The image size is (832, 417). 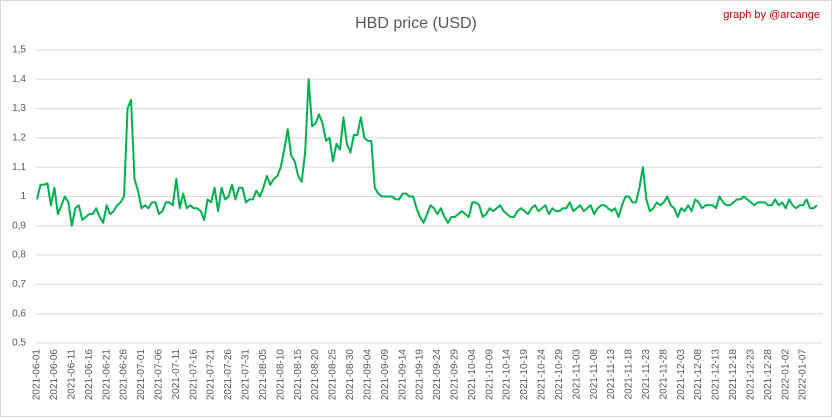 I want to click on x-tick-label: 2021-09-04, so click(x=367, y=375).